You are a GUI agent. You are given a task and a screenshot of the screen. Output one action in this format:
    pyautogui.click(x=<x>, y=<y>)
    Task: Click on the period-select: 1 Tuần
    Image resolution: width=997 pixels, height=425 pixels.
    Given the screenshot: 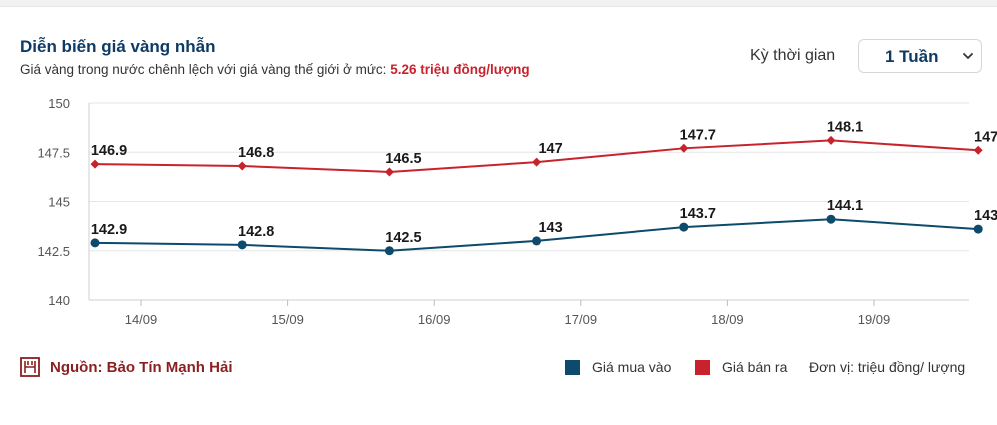 What is the action you would take?
    pyautogui.click(x=920, y=56)
    